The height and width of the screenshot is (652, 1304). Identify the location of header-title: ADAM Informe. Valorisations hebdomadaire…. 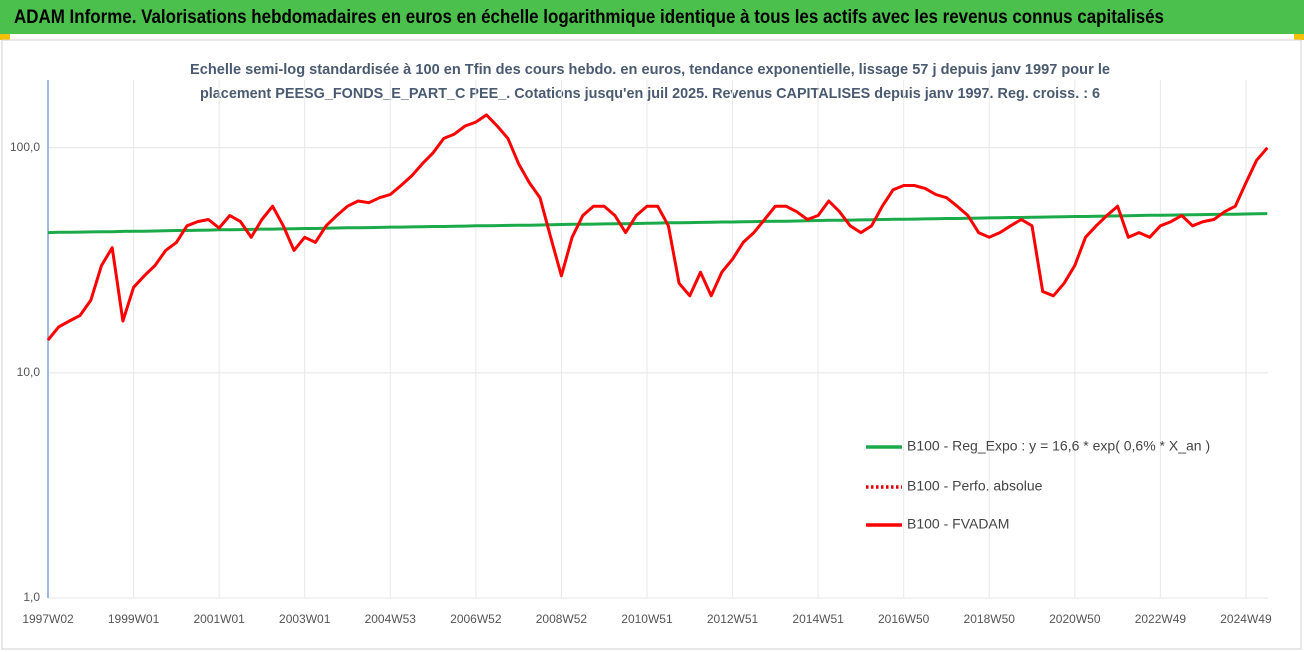
(589, 17).